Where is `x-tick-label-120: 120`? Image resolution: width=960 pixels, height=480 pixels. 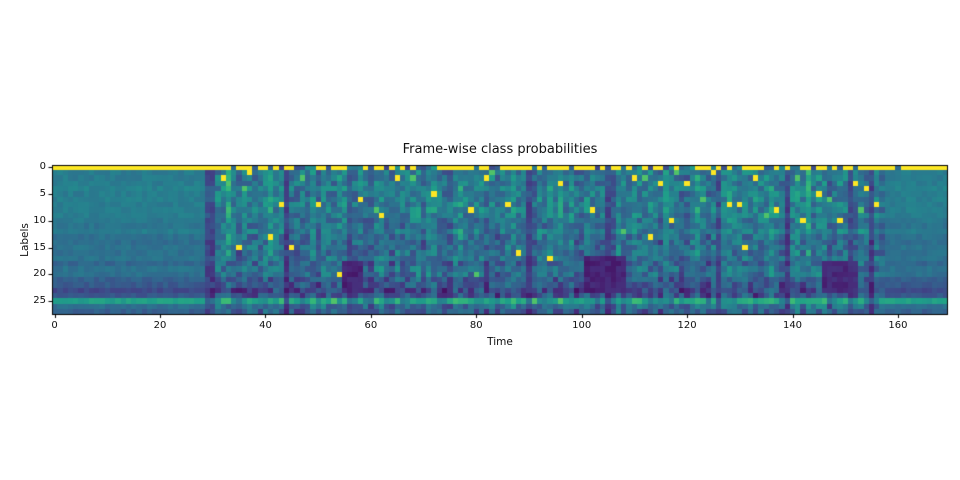
x-tick-label-120: 120 is located at coordinates (687, 325).